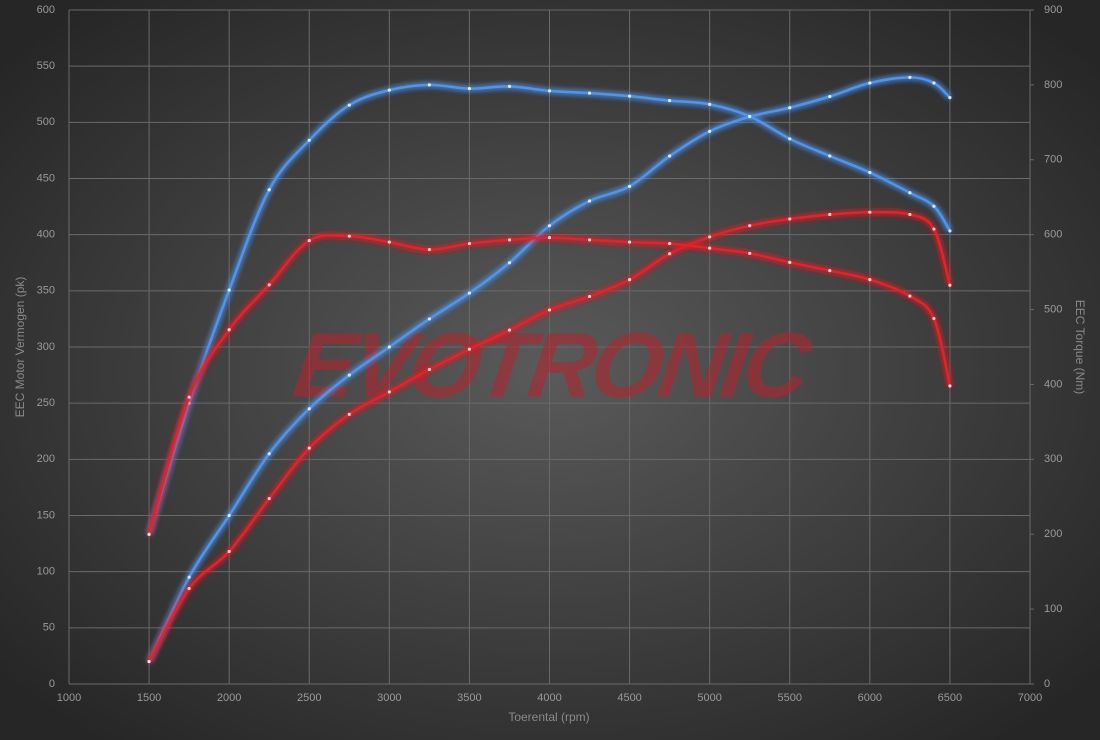  Describe the element at coordinates (389, 698) in the screenshot. I see `x-tick-label: 3000` at that location.